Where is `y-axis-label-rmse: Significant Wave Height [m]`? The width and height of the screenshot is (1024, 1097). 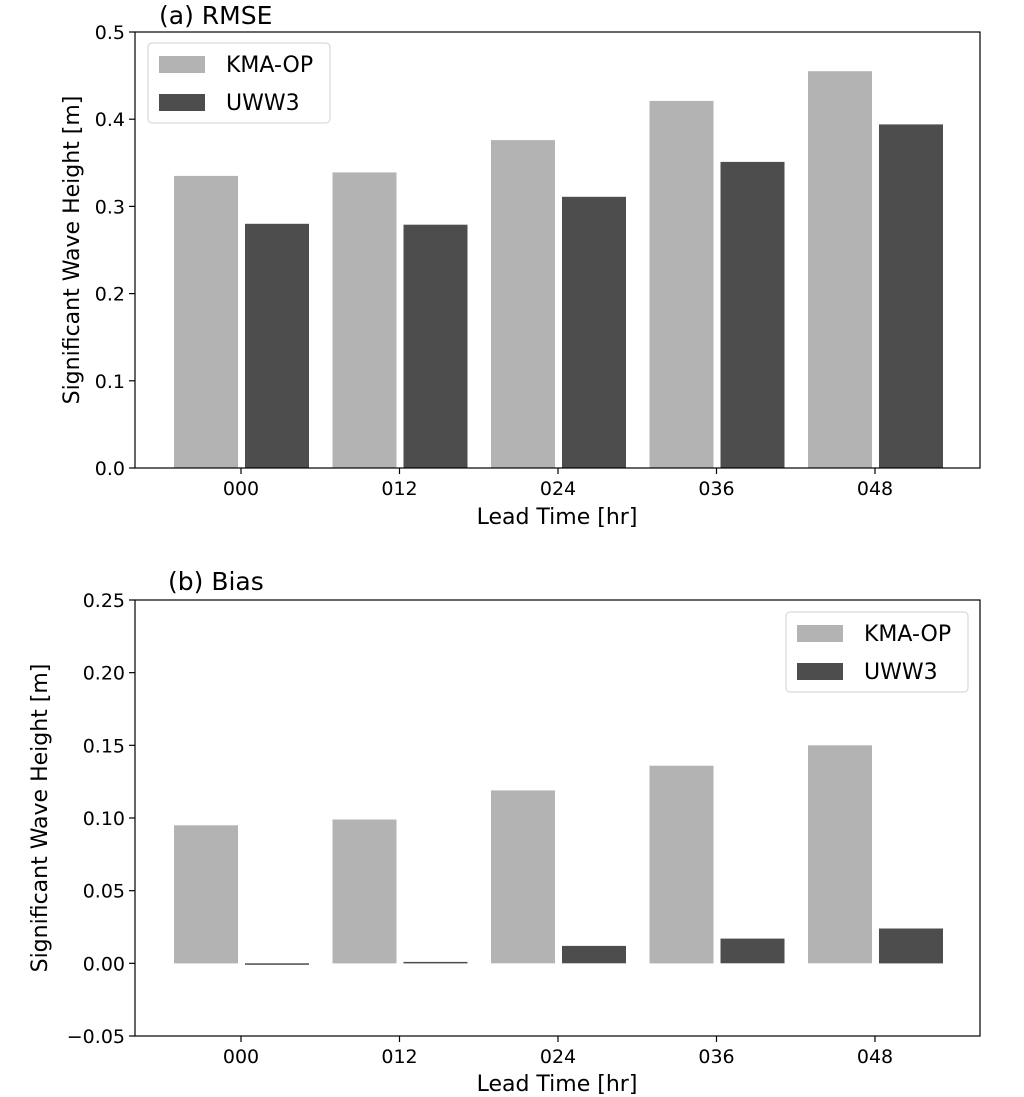 y-axis-label-rmse: Significant Wave Height [m] is located at coordinates (72, 250).